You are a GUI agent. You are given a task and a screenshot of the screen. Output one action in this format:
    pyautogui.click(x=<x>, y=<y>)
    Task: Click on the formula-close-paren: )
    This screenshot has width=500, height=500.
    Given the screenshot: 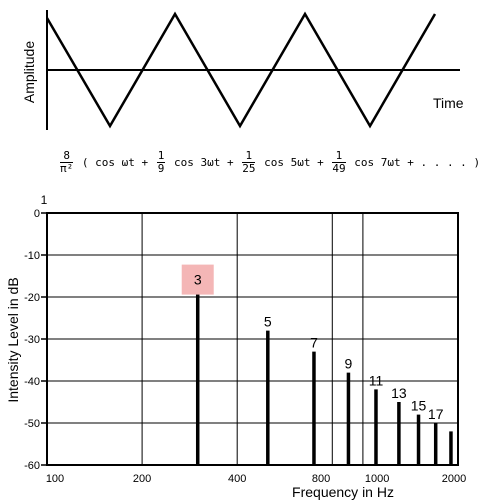 What is the action you would take?
    pyautogui.click(x=477, y=162)
    